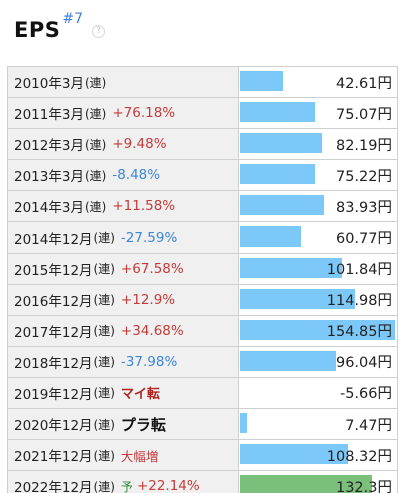 The width and height of the screenshot is (405, 493). I want to click on period-label-cell: 2015年12月 (連) +67.58%, so click(123, 268).